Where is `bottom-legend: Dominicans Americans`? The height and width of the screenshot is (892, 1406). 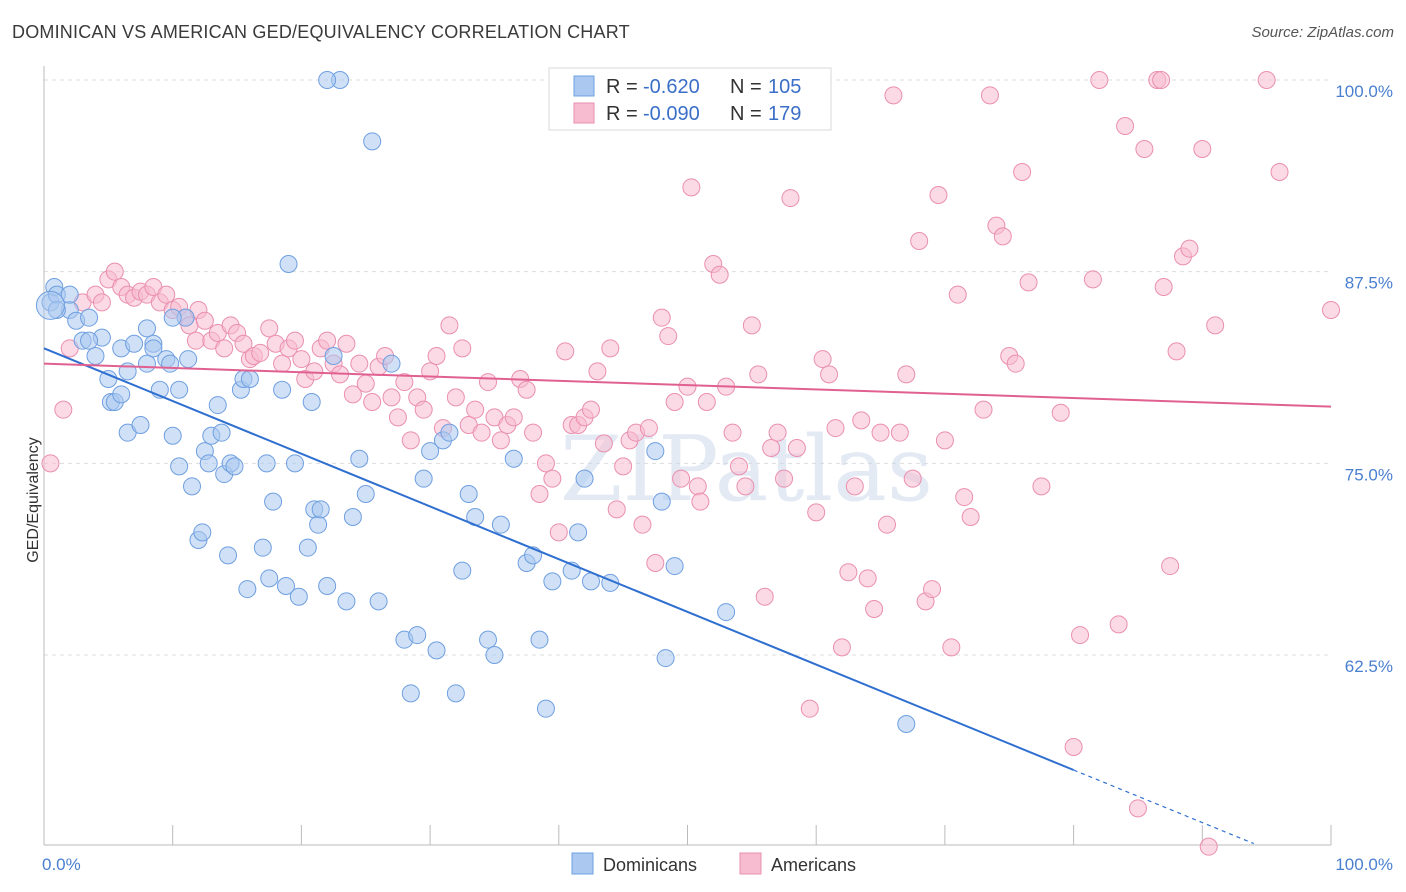 bottom-legend: Dominicans Americans is located at coordinates (713, 863).